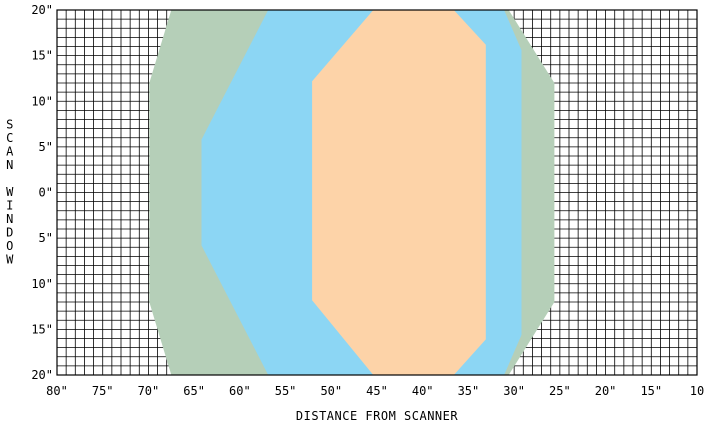 The image size is (707, 427). Describe the element at coordinates (194, 391) in the screenshot. I see `x-tick-label: 65"` at that location.